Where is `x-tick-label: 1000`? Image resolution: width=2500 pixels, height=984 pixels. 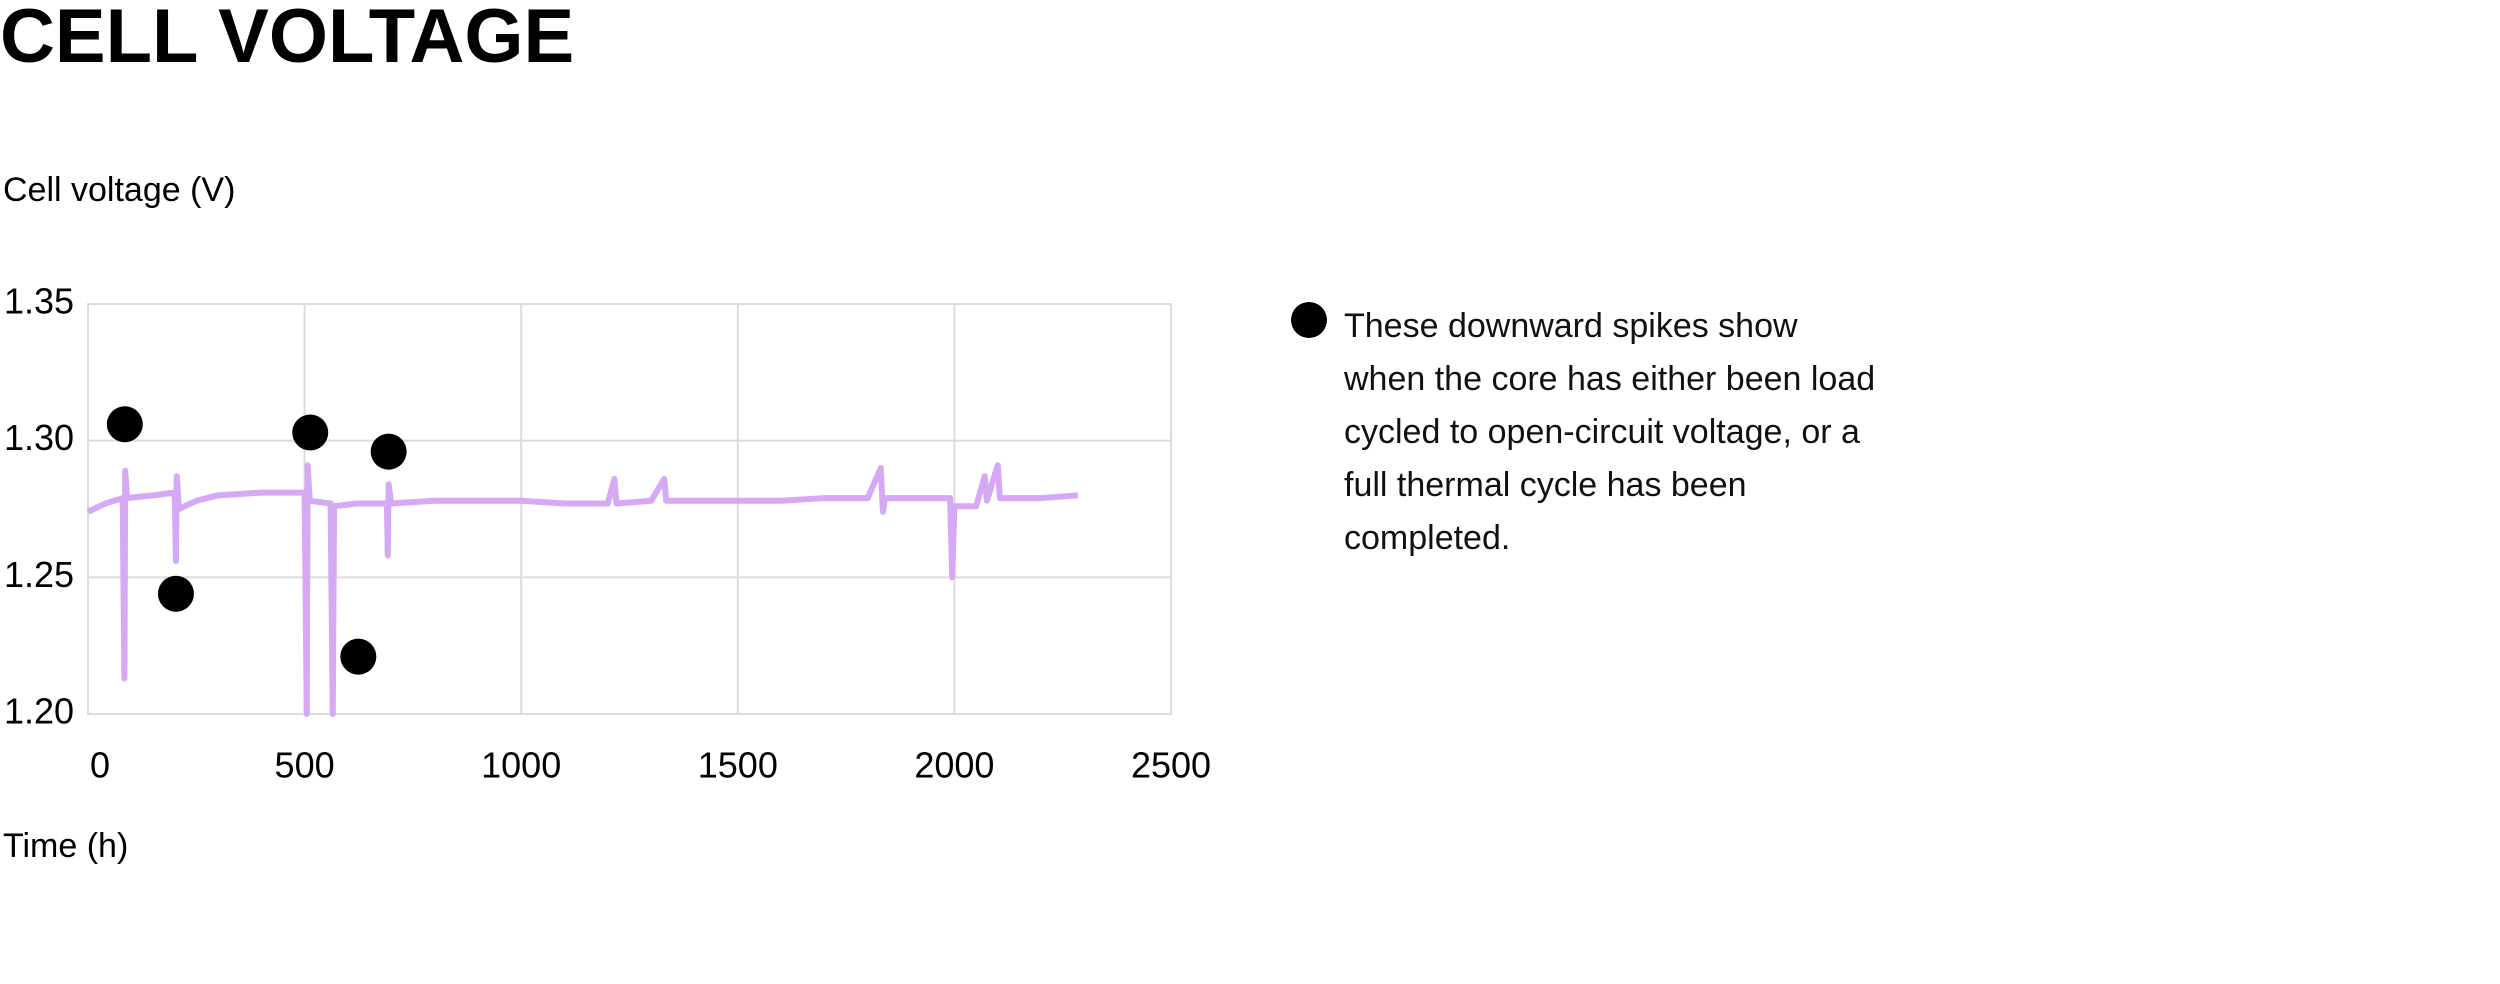
x-tick-label: 1000 is located at coordinates (521, 765).